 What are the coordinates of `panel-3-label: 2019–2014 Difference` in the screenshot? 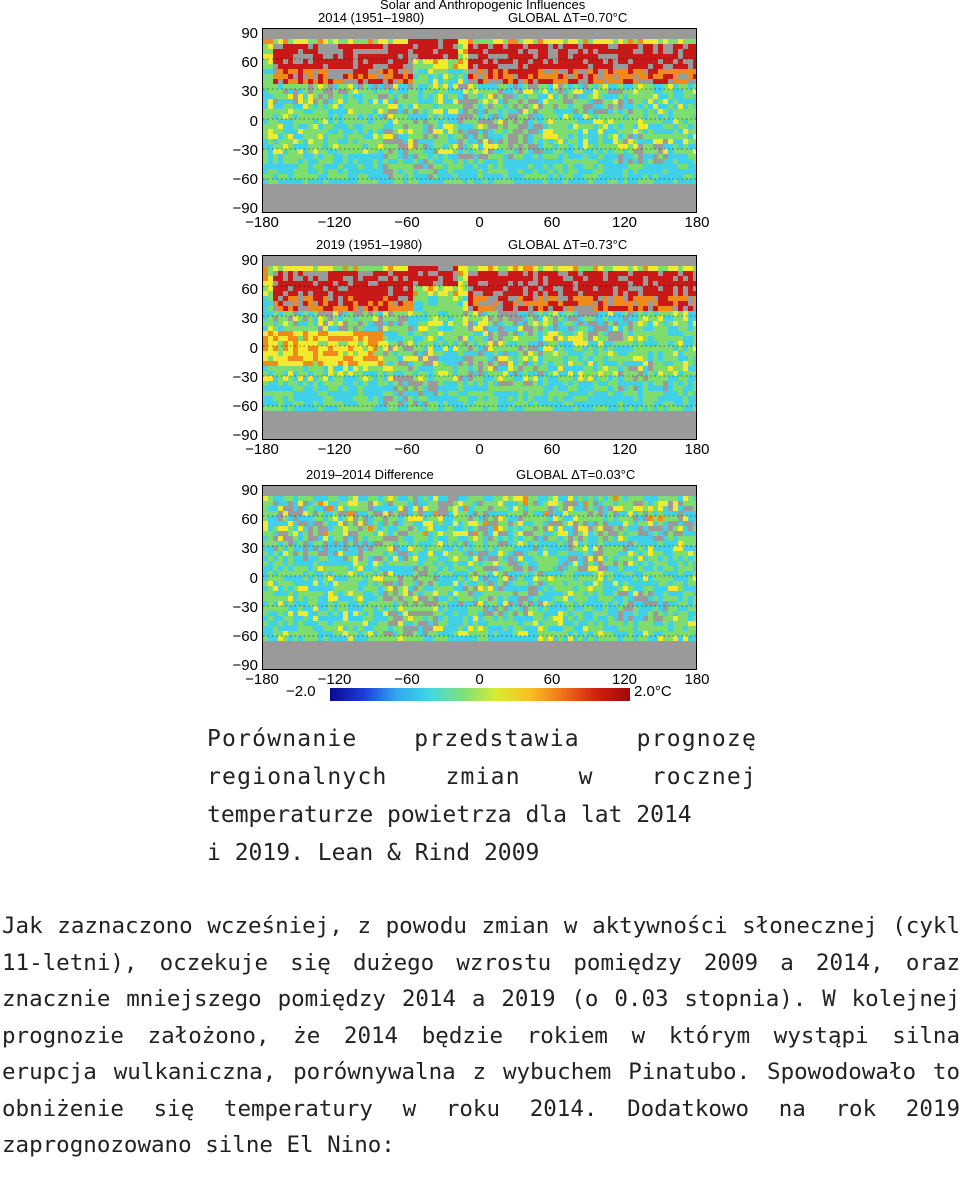 It's located at (370, 474).